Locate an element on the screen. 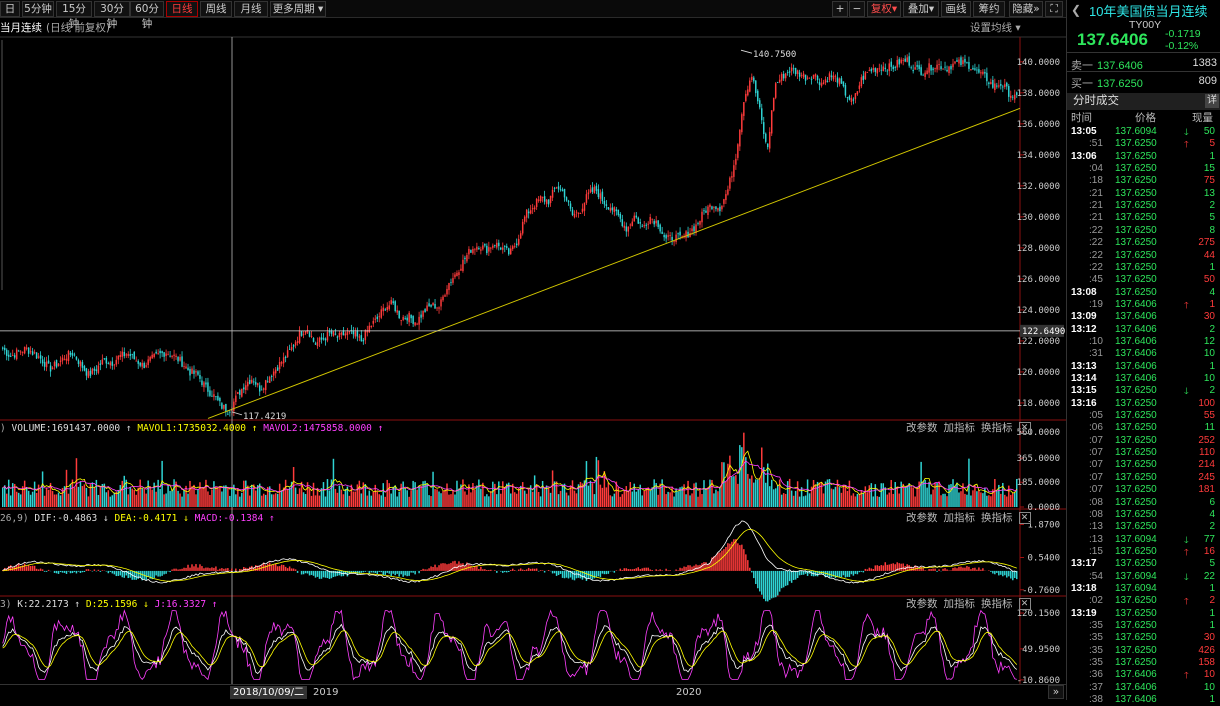 Image resolution: width=1220 pixels, height=706 pixels. kdj-panel-buttons: 改参数加指标换指标 ✕ is located at coordinates (971, 604).